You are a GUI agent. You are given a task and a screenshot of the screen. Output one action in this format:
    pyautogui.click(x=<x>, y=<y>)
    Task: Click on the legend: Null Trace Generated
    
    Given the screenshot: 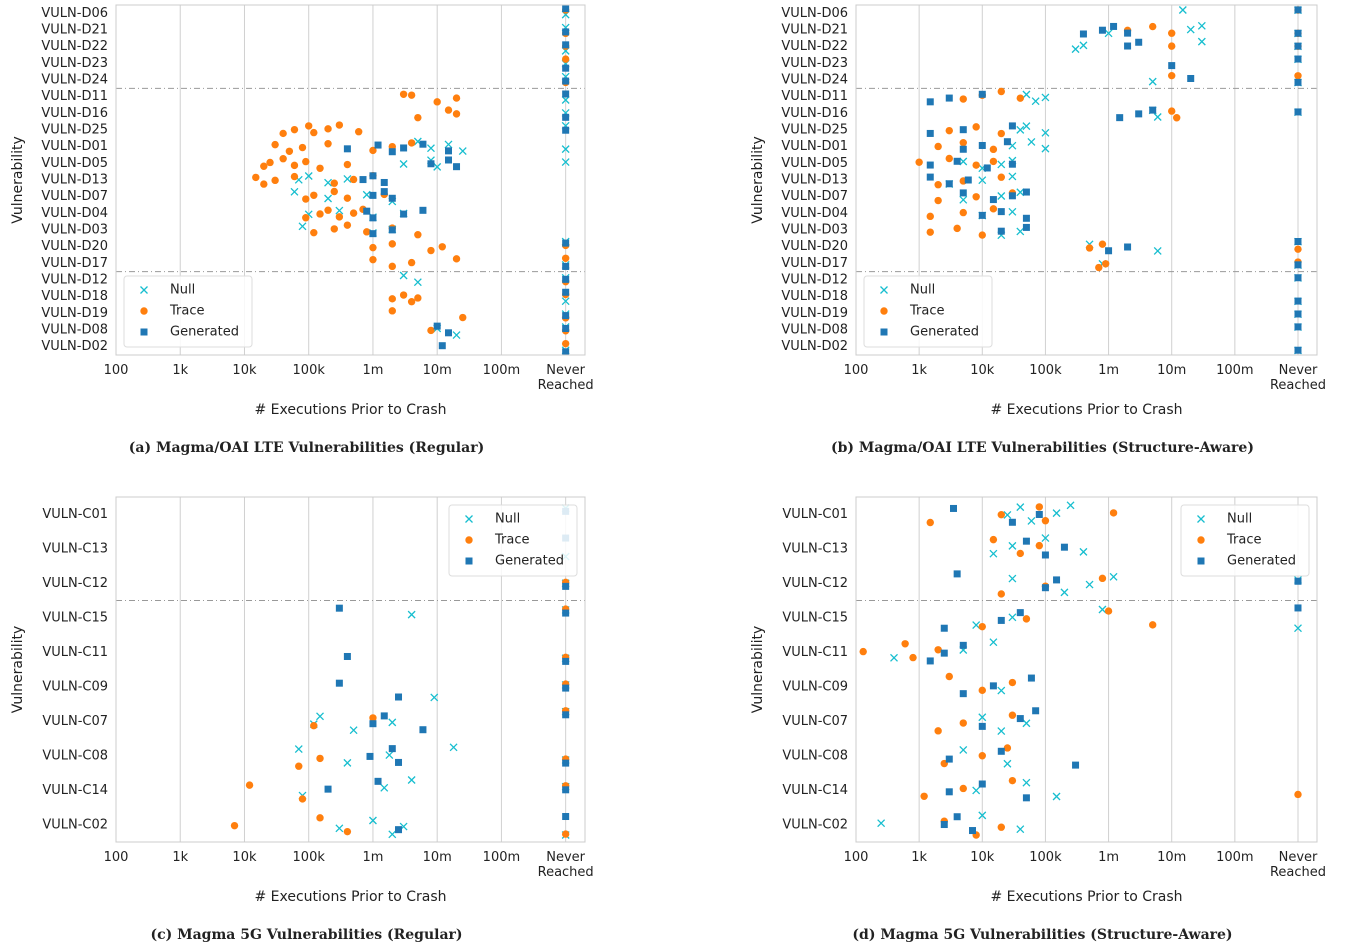 What is the action you would take?
    pyautogui.click(x=928, y=311)
    